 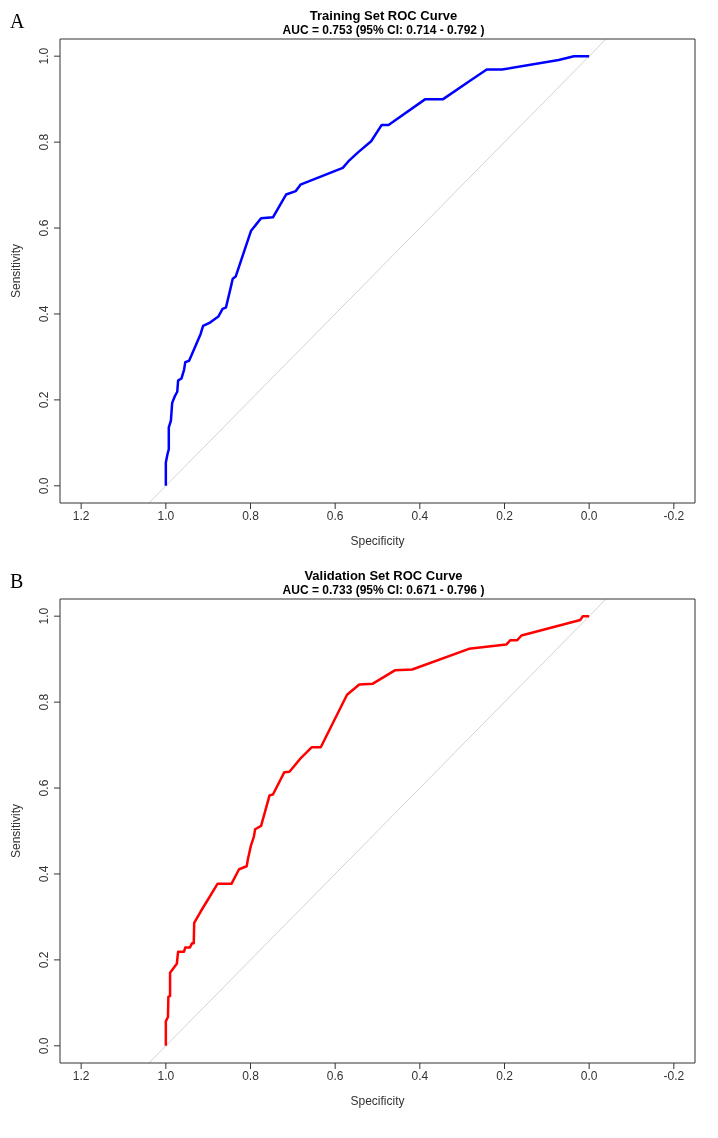 What do you see at coordinates (383, 15) in the screenshot?
I see `chart-title: Training Set ROC Curve` at bounding box center [383, 15].